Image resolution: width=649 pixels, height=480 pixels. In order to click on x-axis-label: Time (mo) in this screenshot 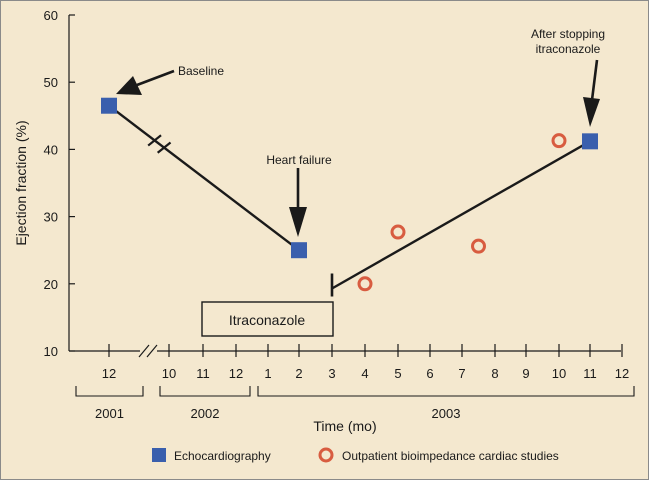, I will do `click(344, 426)`.